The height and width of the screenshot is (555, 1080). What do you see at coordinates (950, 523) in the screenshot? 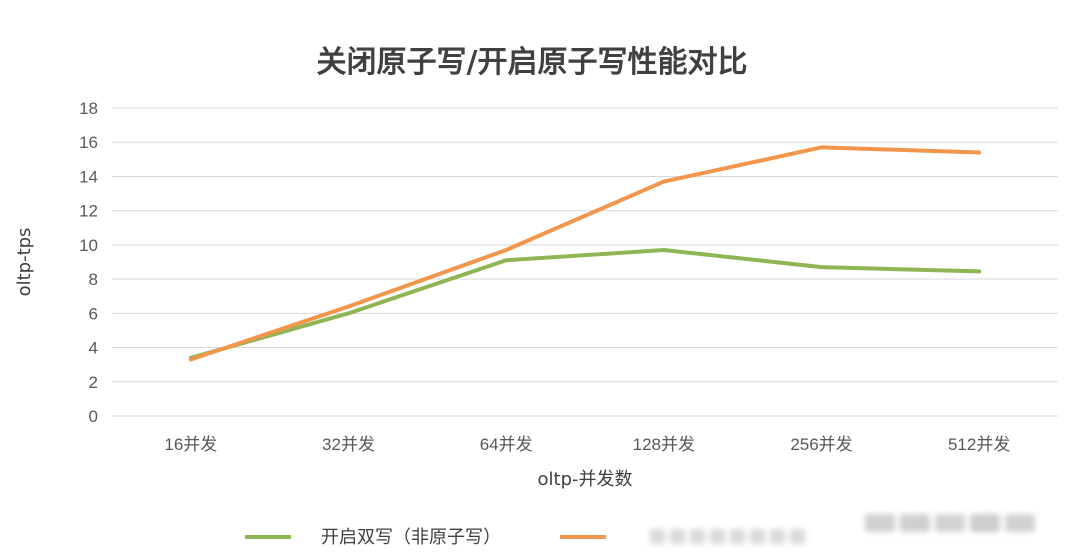
I see `watermark` at bounding box center [950, 523].